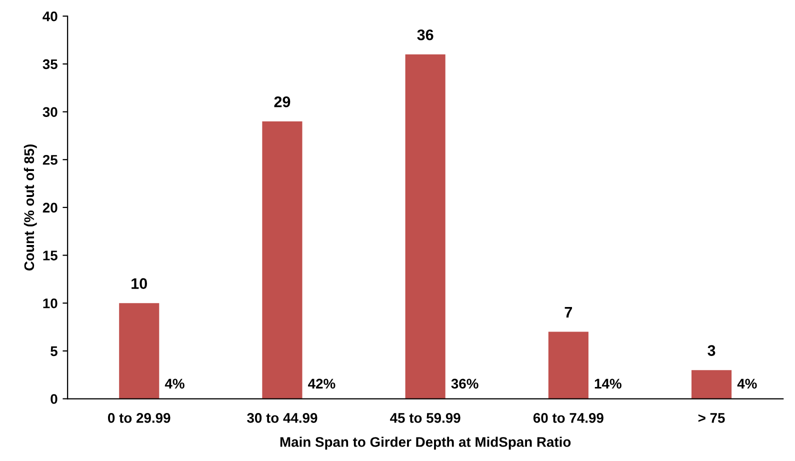 The image size is (795, 461). What do you see at coordinates (568, 312) in the screenshot?
I see `data-label: 7` at bounding box center [568, 312].